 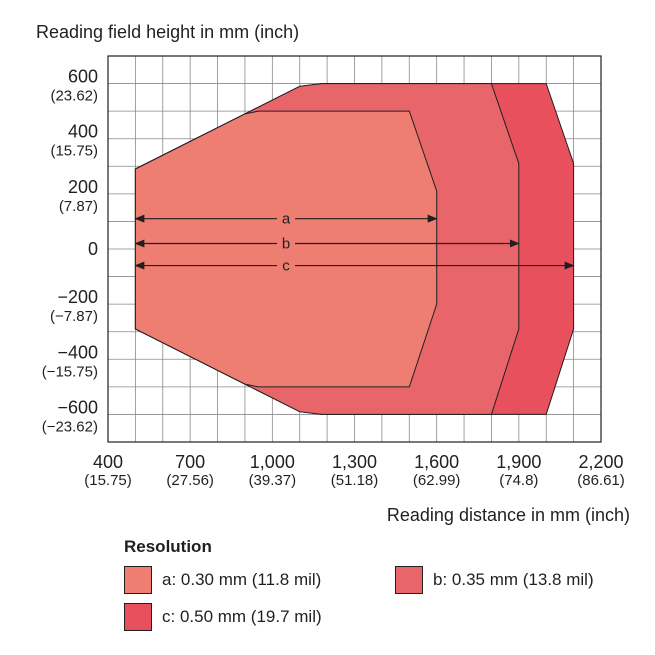 I want to click on x-tick-sublabel: (86.61), so click(x=601, y=480).